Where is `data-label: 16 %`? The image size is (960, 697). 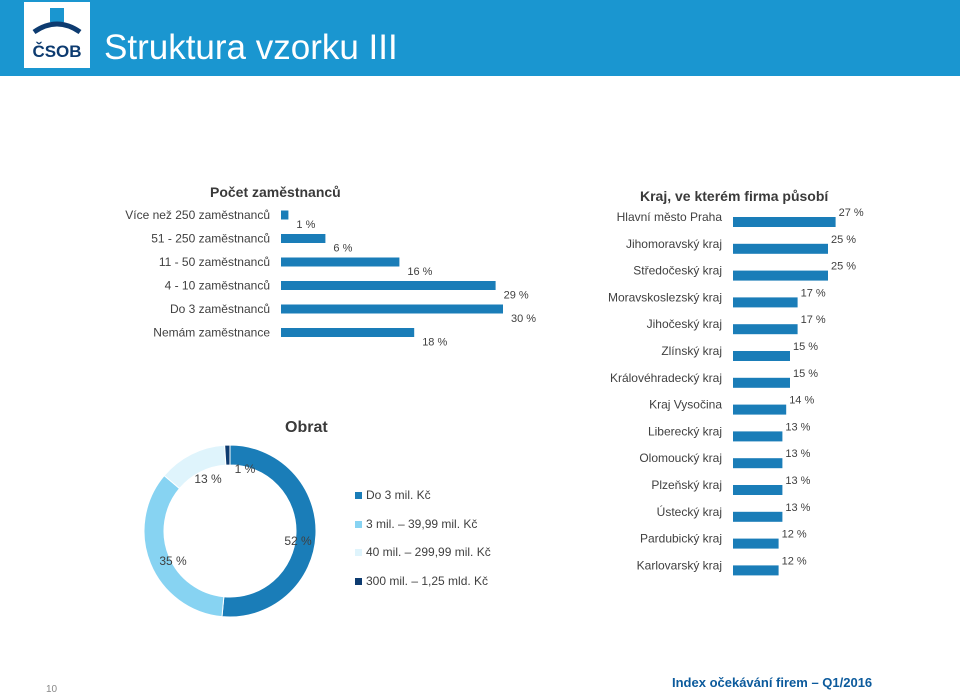 data-label: 16 % is located at coordinates (419, 272).